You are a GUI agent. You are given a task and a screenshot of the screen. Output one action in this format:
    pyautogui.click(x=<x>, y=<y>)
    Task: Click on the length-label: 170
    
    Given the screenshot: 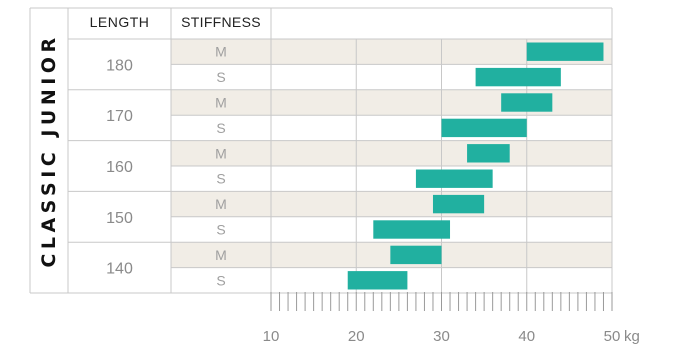 What is the action you would take?
    pyautogui.click(x=119, y=116)
    